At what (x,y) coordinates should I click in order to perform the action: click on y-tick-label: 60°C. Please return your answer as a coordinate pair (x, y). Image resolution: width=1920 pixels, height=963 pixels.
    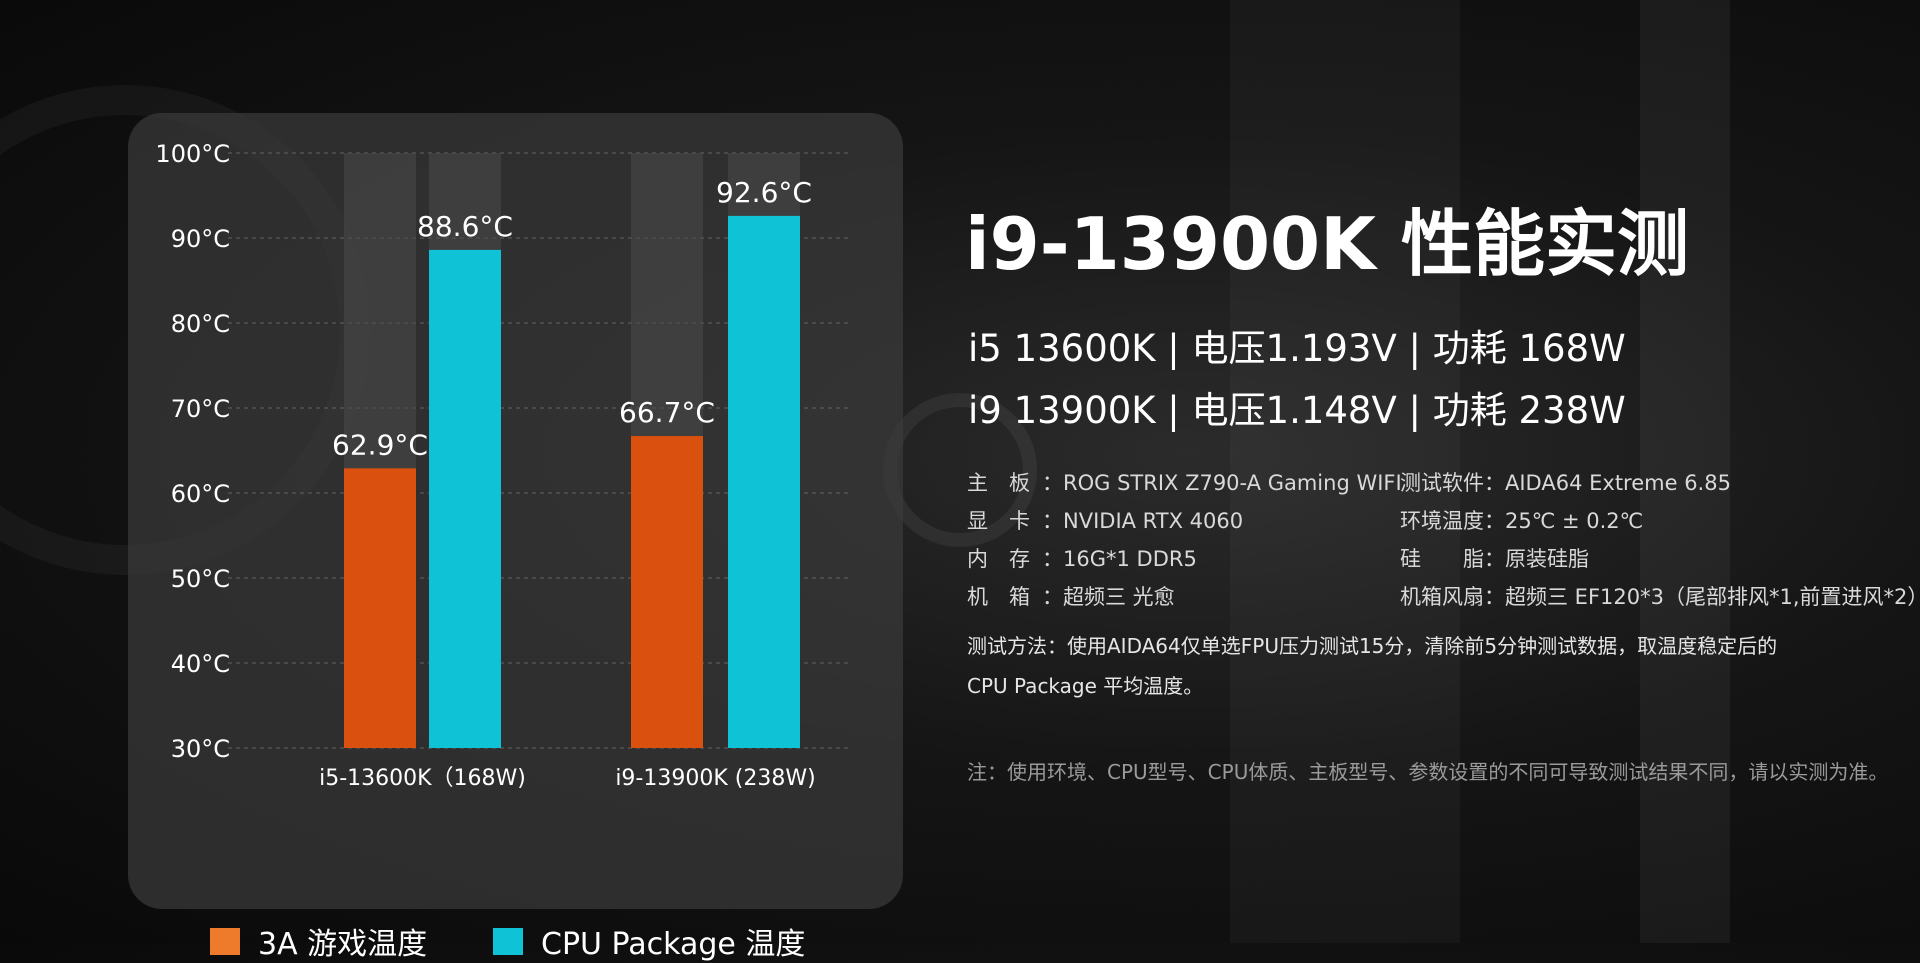
    Looking at the image, I should click on (200, 494).